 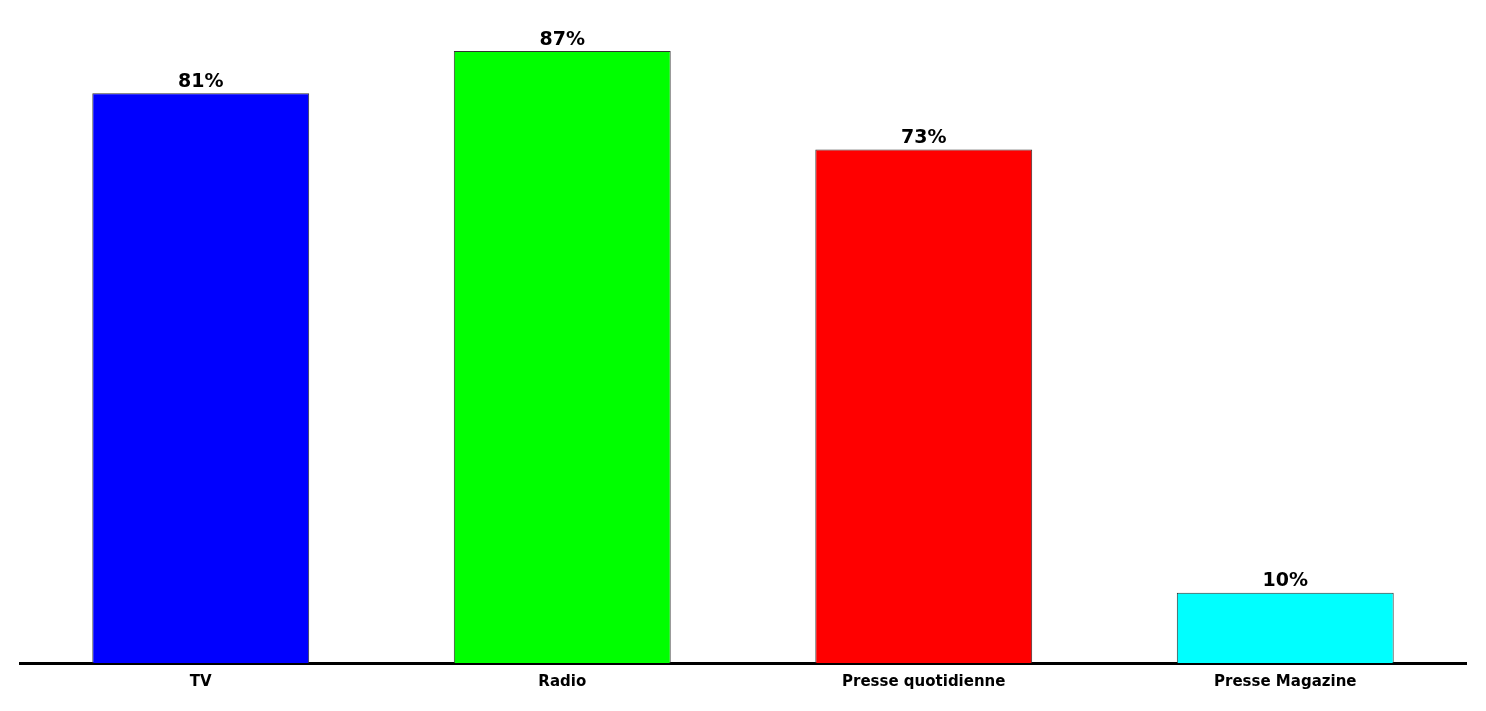 What do you see at coordinates (201, 79) in the screenshot?
I see `data-label: 81%` at bounding box center [201, 79].